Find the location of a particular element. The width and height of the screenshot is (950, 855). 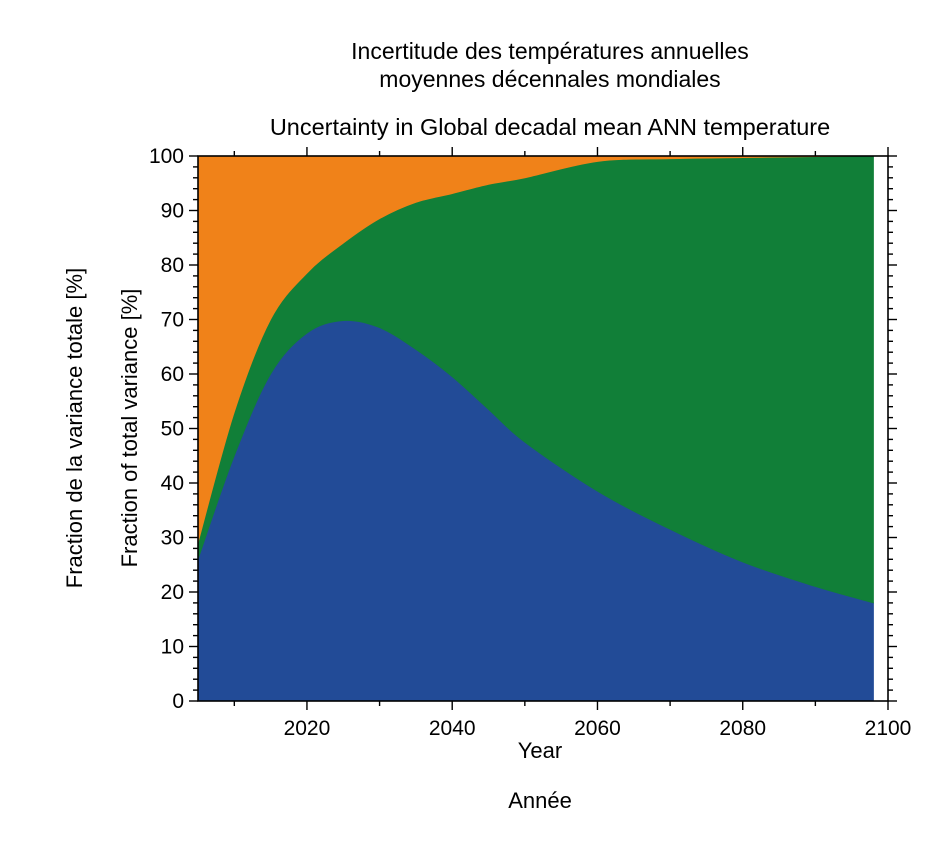

x-tick-label: 2020 is located at coordinates (307, 728).